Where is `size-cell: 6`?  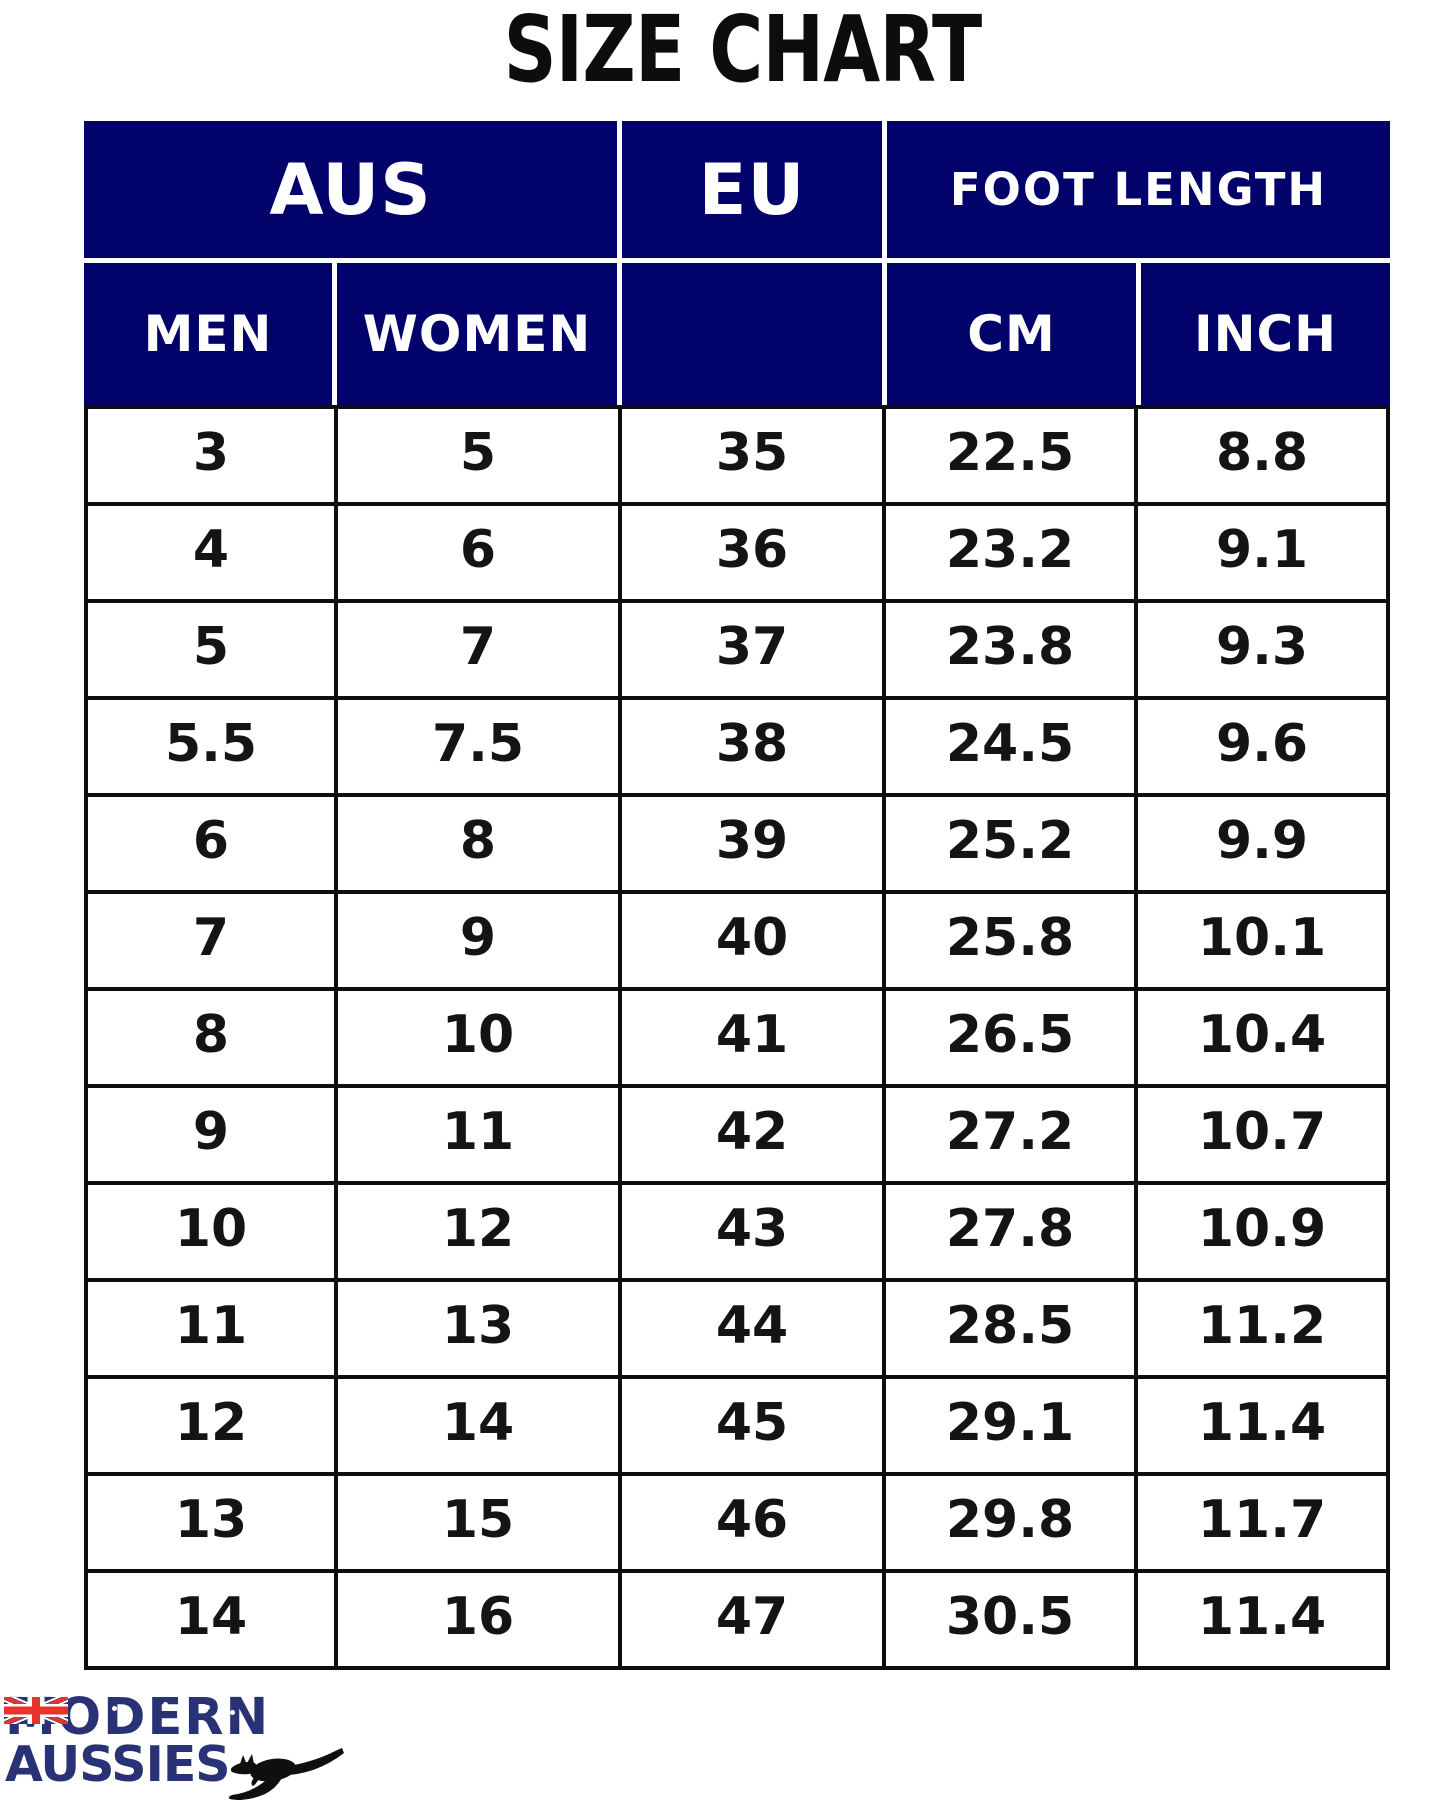 size-cell: 6 is located at coordinates (211, 843).